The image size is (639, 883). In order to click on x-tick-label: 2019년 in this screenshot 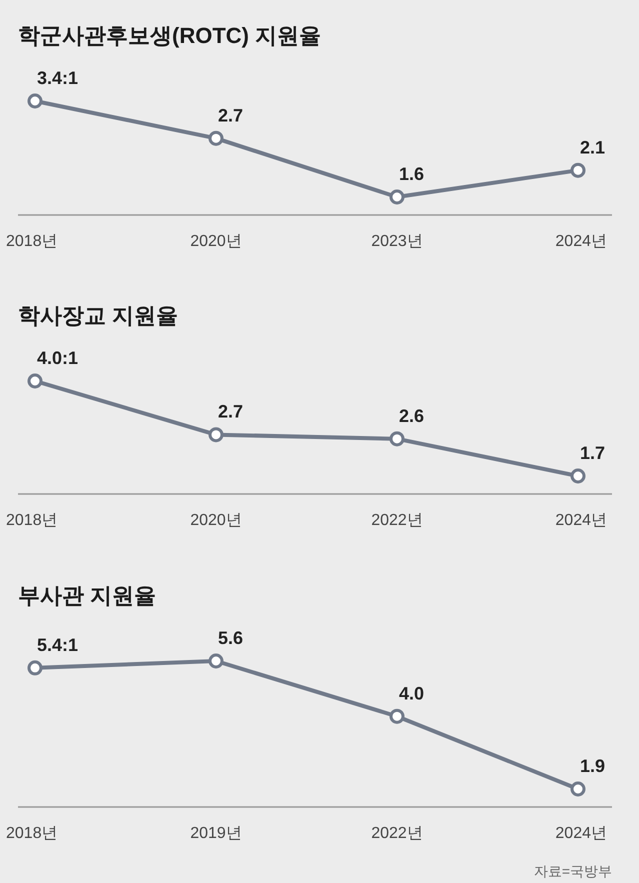, I will do `click(216, 833)`.